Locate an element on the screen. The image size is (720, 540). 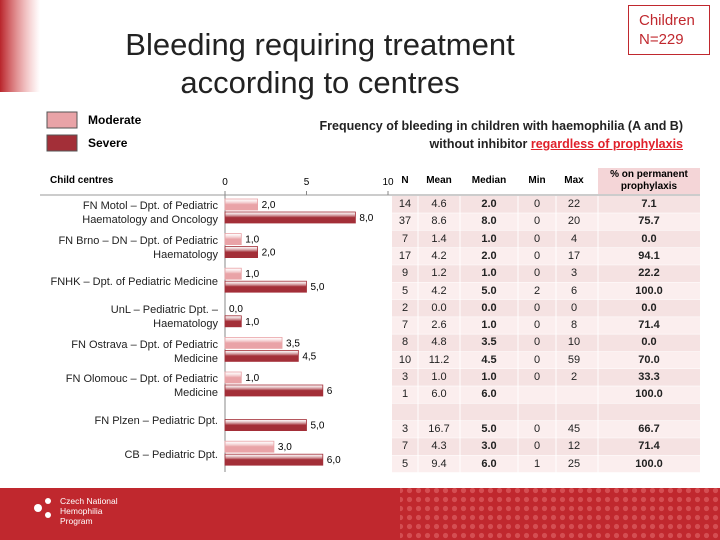
table-cell: 3.5 is located at coordinates (489, 342).